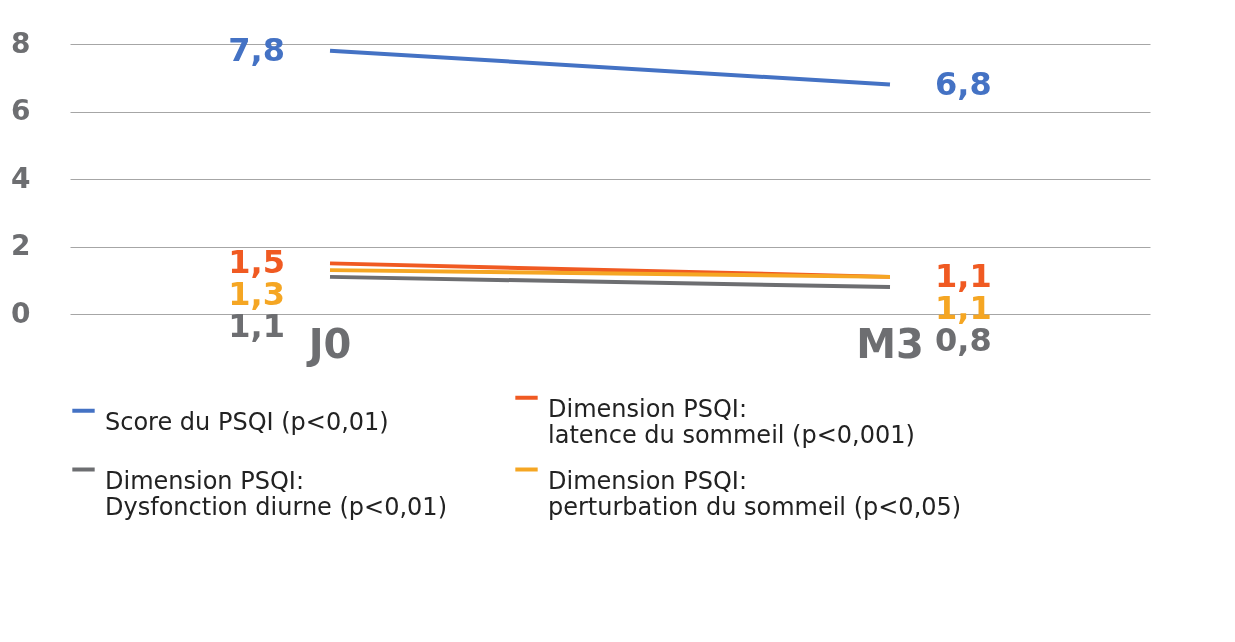 This screenshot has width=1235, height=642. Describe the element at coordinates (21, 245) in the screenshot. I see `y-tick-label: 2` at that location.